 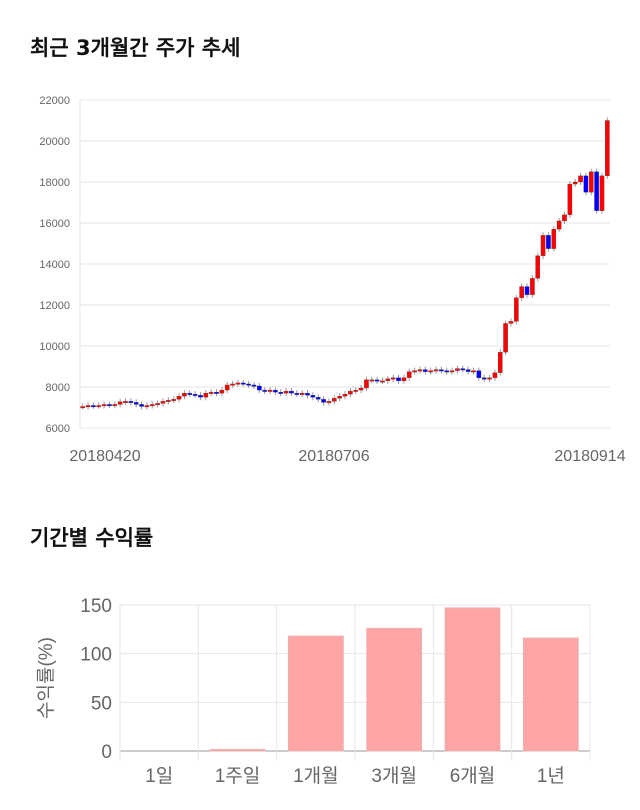 I want to click on y-axis-label: 수익률(%), so click(x=46, y=678).